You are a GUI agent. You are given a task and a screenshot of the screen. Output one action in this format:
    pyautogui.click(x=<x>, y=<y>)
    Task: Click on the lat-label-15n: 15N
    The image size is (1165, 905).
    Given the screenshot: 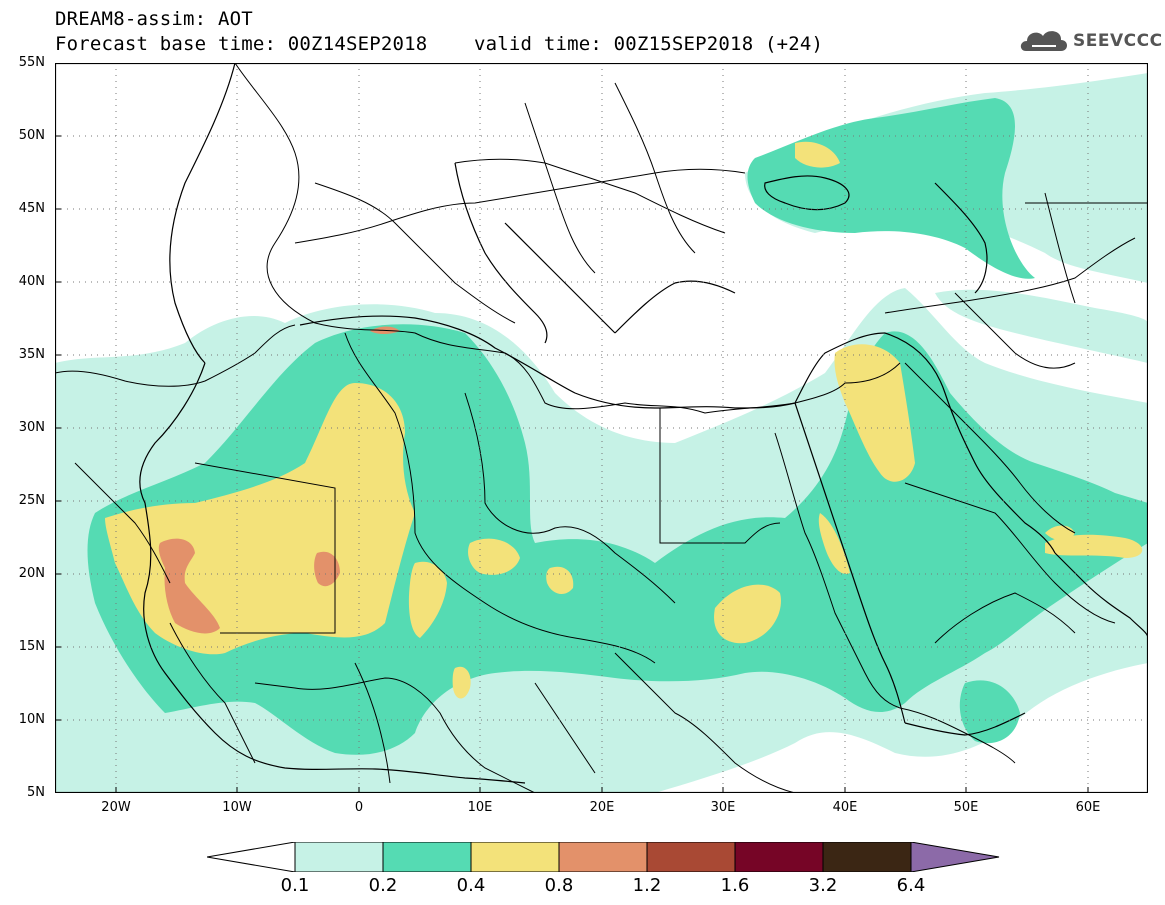 What is the action you would take?
    pyautogui.click(x=31, y=646)
    